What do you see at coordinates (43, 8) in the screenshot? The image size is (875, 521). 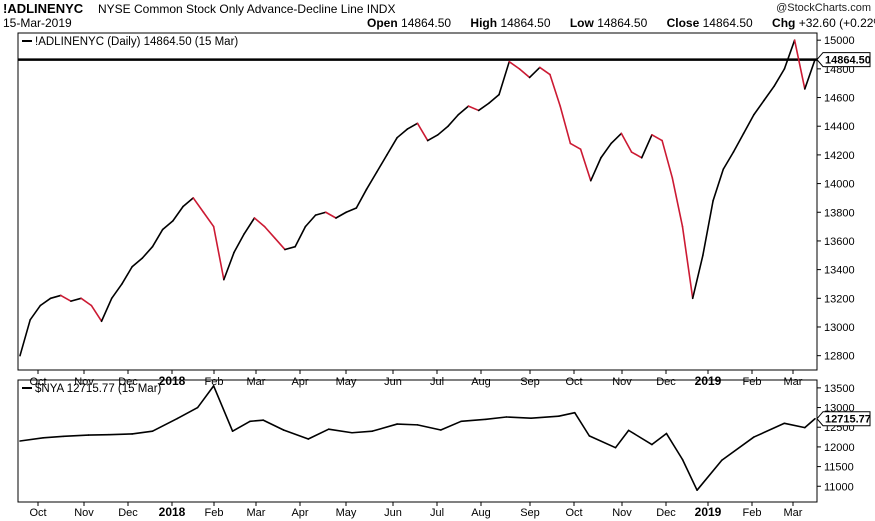 I see `chart-symbol: !ADLINENYC` at bounding box center [43, 8].